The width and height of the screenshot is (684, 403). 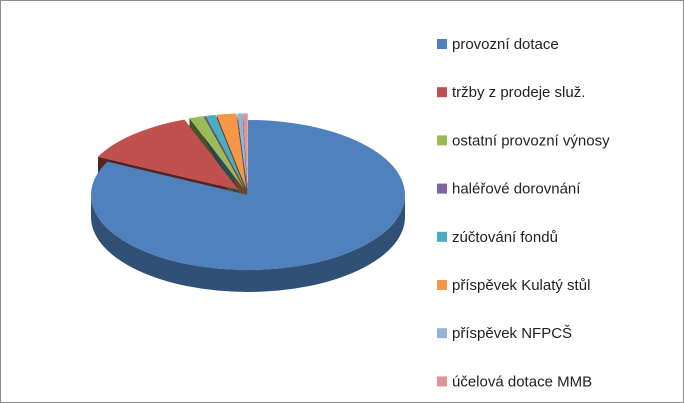 What do you see at coordinates (521, 285) in the screenshot?
I see `legend-label: příspěvek Kulatý stůl` at bounding box center [521, 285].